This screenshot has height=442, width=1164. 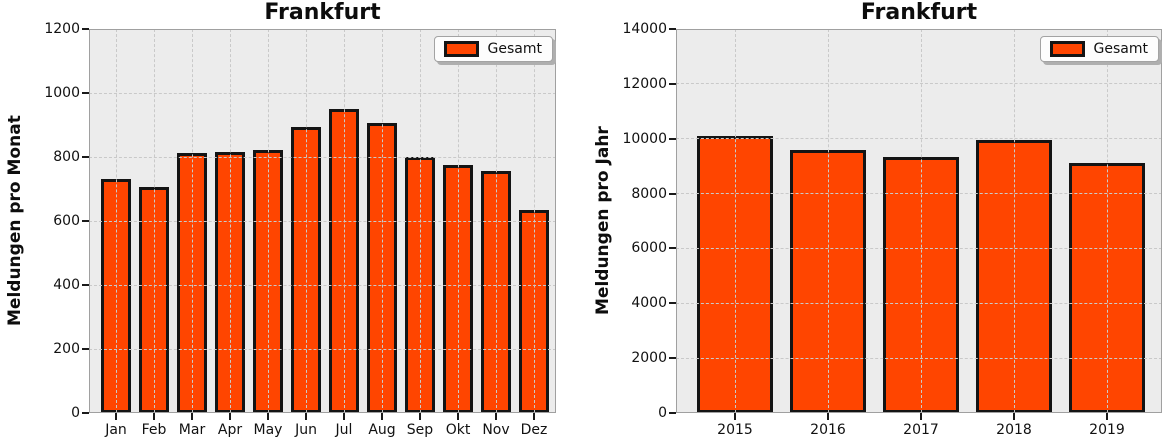 I want to click on bar-okt, so click(x=458, y=289).